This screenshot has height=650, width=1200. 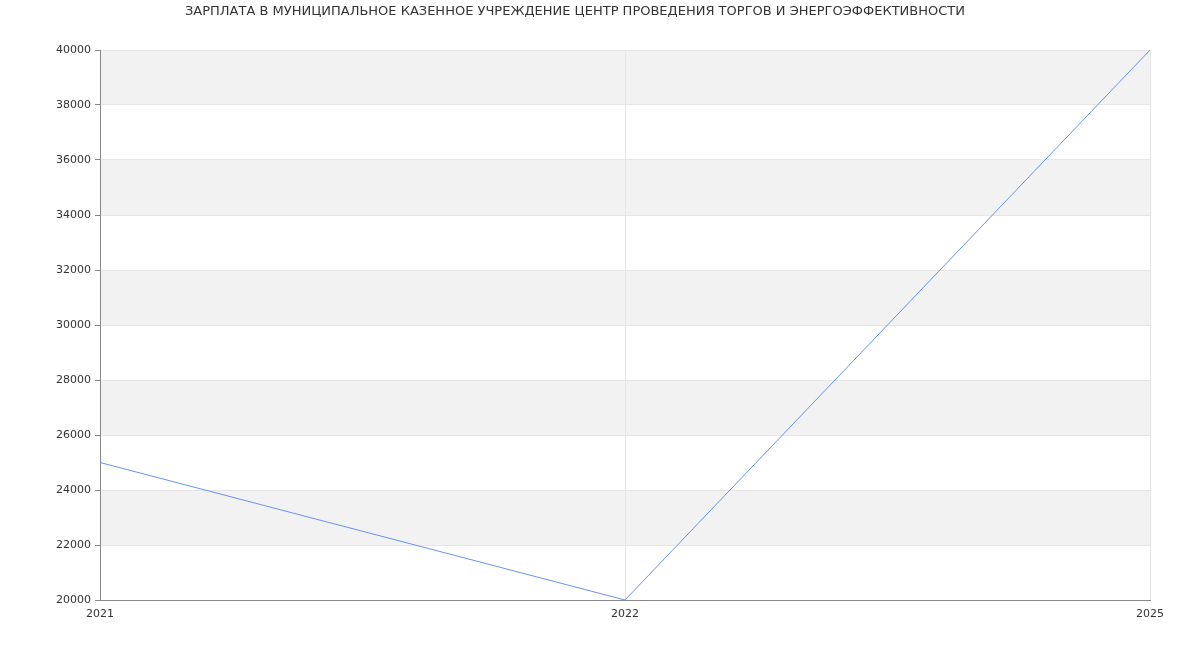 I want to click on y-tick-label: 26000, so click(x=73, y=434).